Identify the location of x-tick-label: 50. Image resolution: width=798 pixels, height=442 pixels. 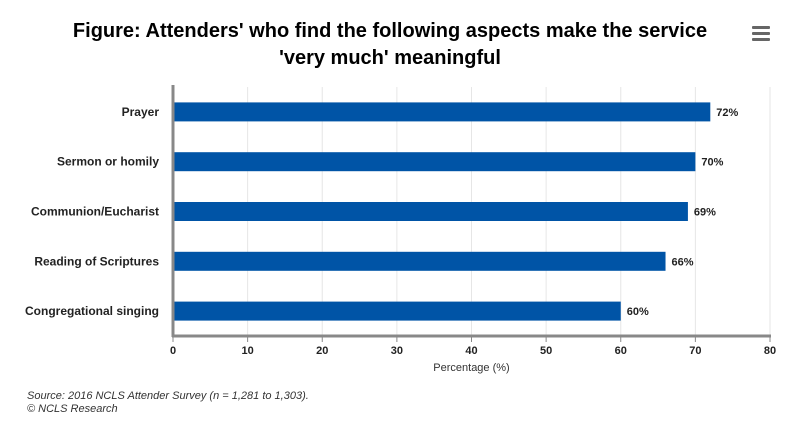
(546, 351).